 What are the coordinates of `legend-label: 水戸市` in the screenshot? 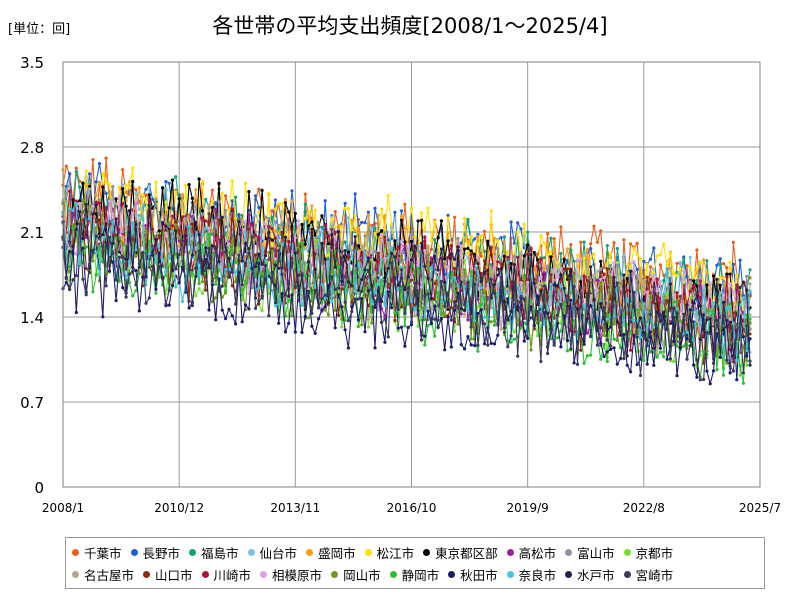 It's located at (596, 575).